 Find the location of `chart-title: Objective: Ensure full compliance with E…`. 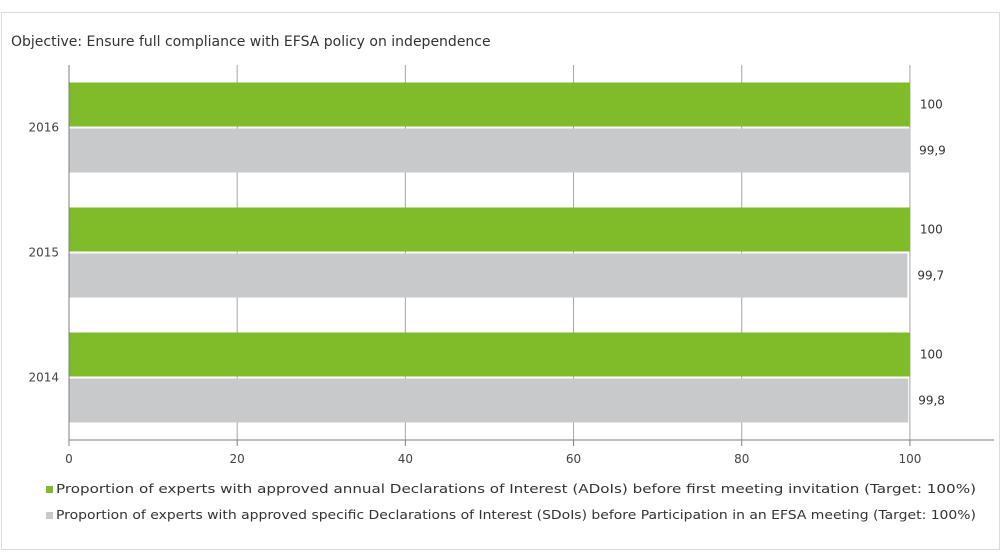

chart-title: Objective: Ensure full compliance with E… is located at coordinates (251, 42).